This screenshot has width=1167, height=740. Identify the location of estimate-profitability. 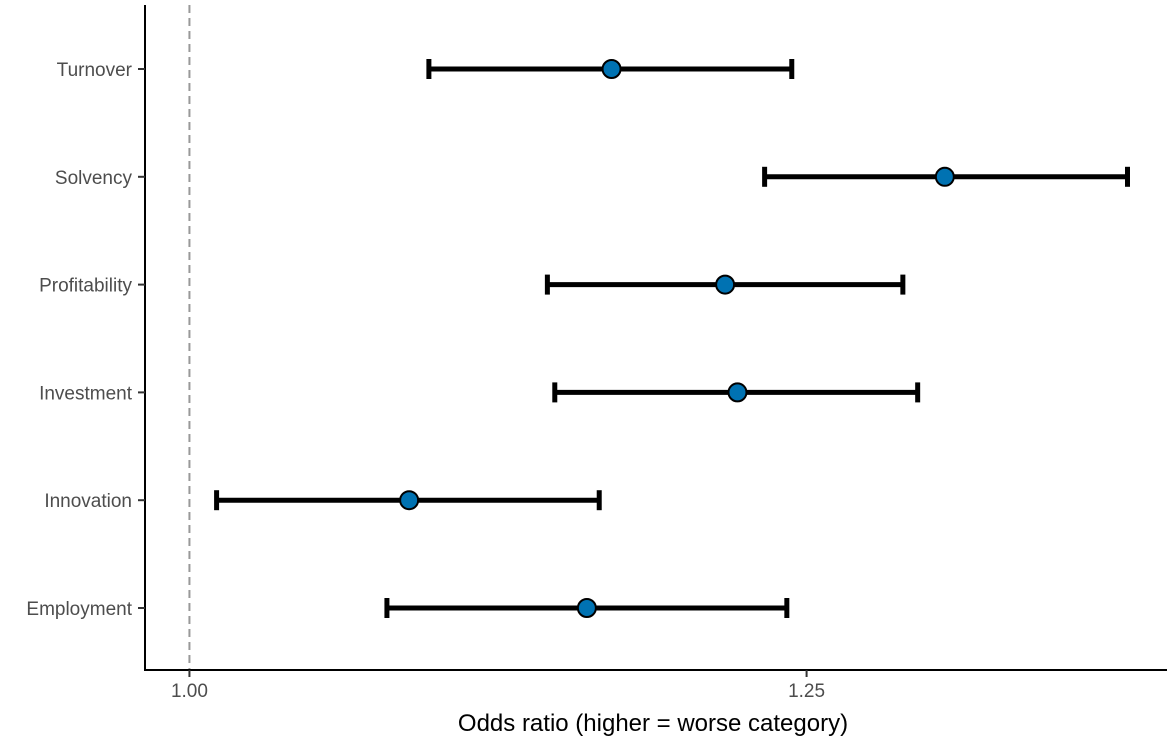
(725, 284).